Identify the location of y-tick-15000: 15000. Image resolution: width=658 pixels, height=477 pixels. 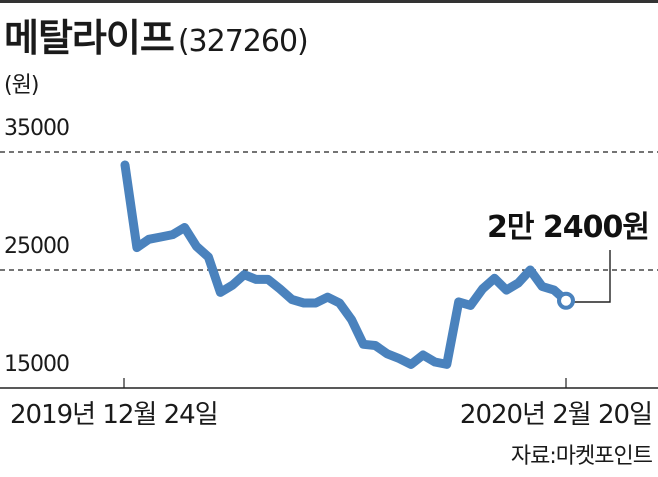
(37, 364).